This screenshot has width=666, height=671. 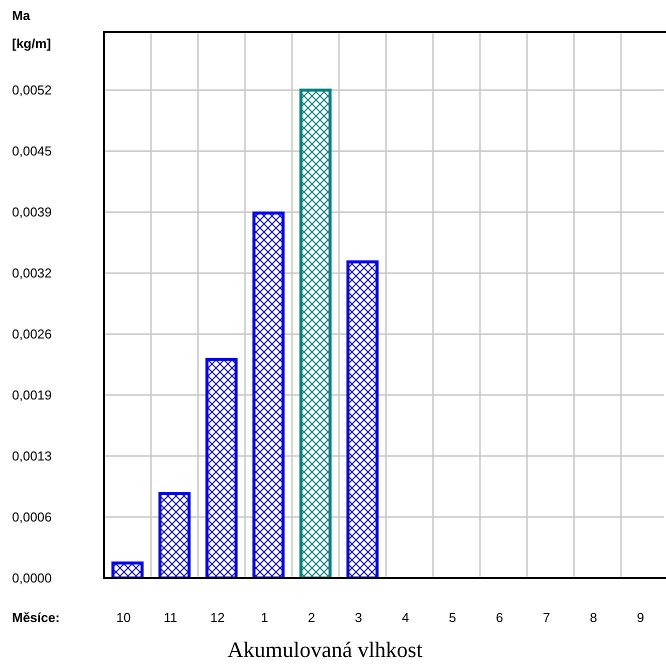 What do you see at coordinates (32, 212) in the screenshot?
I see `y-tick-label: 0,0039` at bounding box center [32, 212].